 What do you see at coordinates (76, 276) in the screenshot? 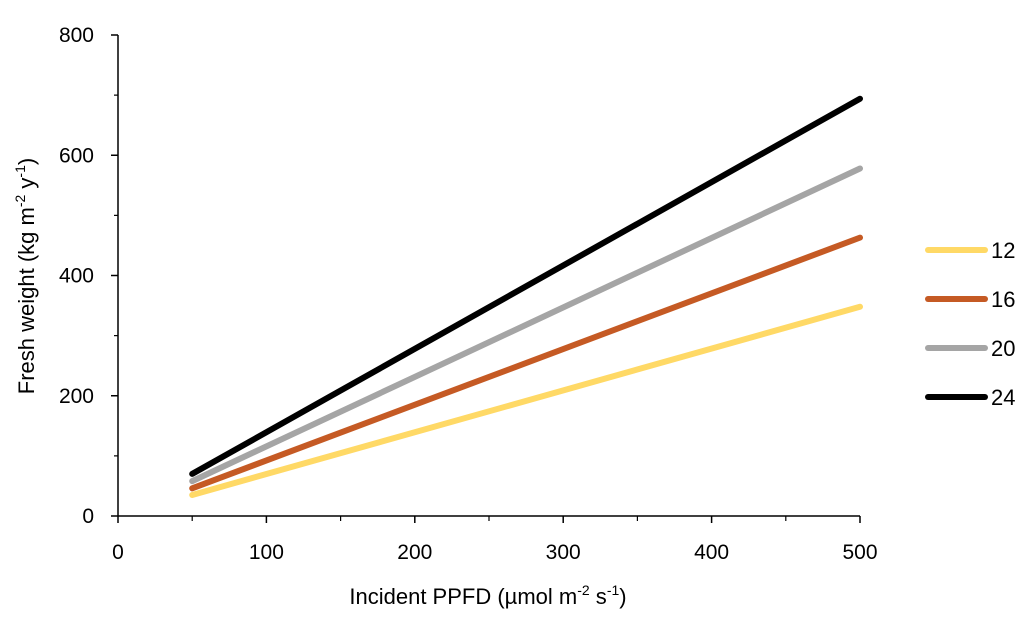
I see `y-tick-label: 400` at bounding box center [76, 276].